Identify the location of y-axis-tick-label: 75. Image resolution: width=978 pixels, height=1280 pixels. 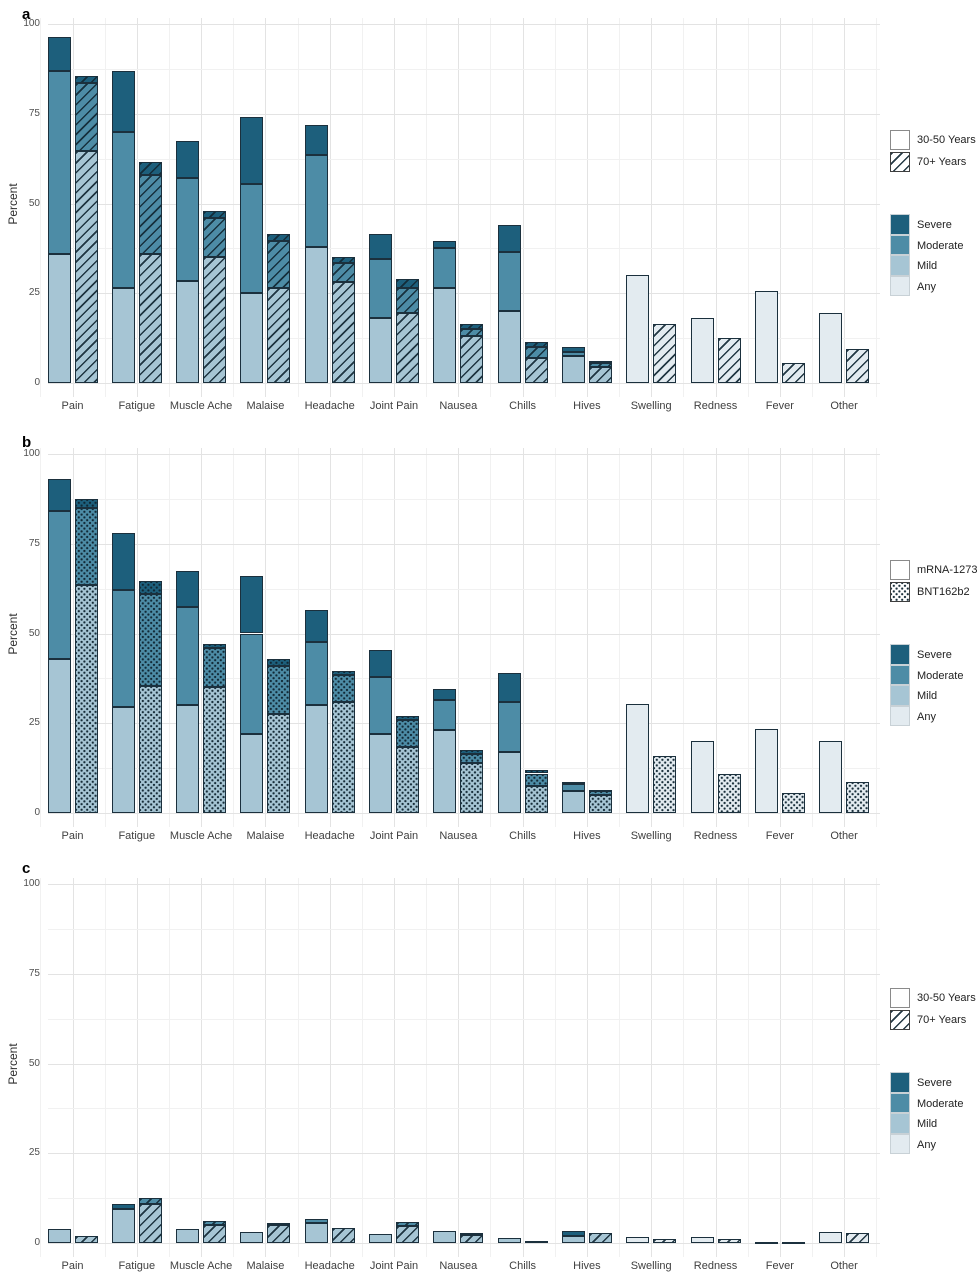
(34, 543).